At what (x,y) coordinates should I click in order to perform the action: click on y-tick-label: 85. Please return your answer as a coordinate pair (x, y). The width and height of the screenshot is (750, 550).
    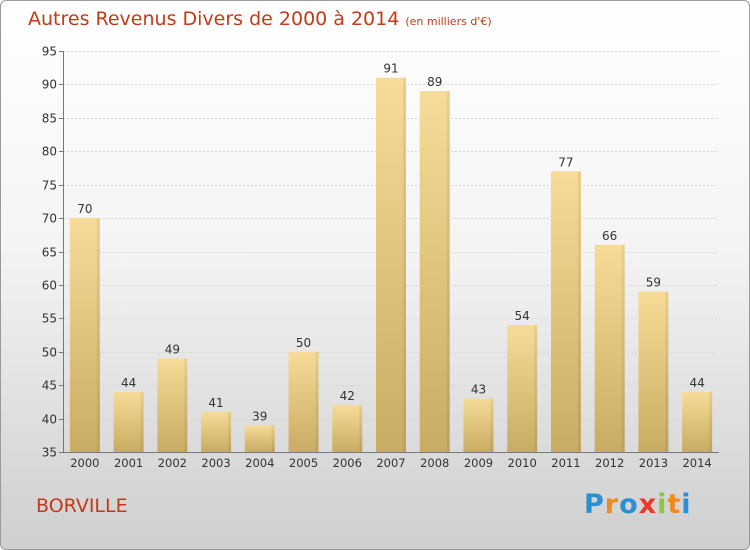
    Looking at the image, I should click on (49, 119).